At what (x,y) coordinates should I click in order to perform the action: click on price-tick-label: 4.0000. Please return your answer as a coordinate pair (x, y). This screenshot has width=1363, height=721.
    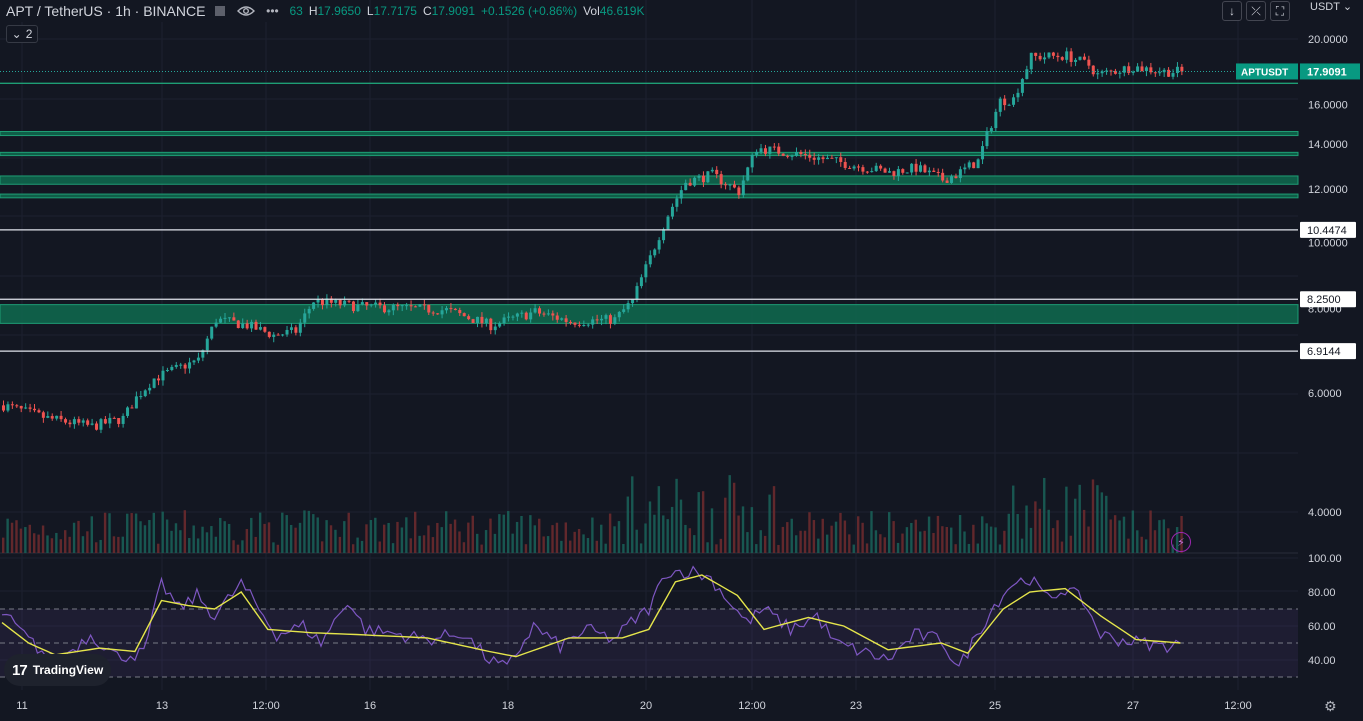
    Looking at the image, I should click on (1325, 513).